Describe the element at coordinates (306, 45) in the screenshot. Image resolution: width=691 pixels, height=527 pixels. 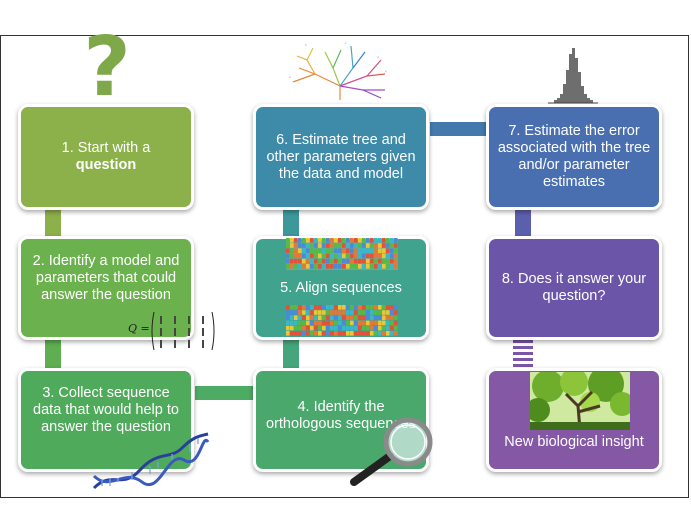
I see `svg-text: b` at that location.